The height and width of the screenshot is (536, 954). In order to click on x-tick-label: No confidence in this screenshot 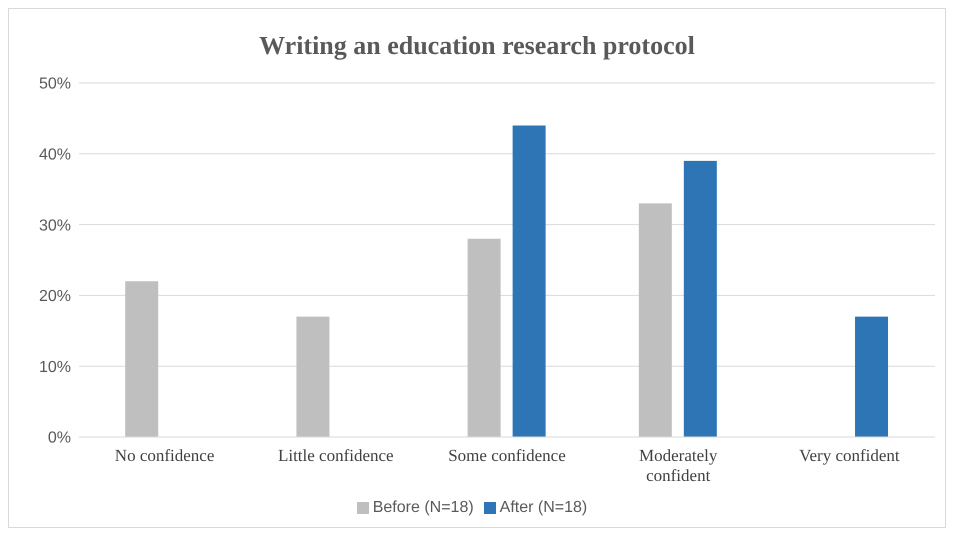, I will do `click(164, 455)`.